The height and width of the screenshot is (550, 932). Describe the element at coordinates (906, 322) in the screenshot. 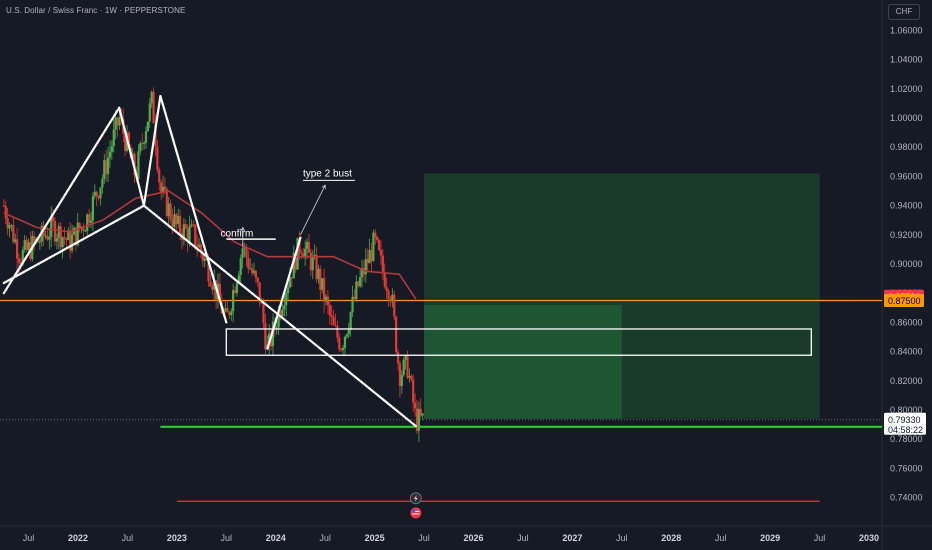

I see `y-tick-label: 0.86000` at that location.